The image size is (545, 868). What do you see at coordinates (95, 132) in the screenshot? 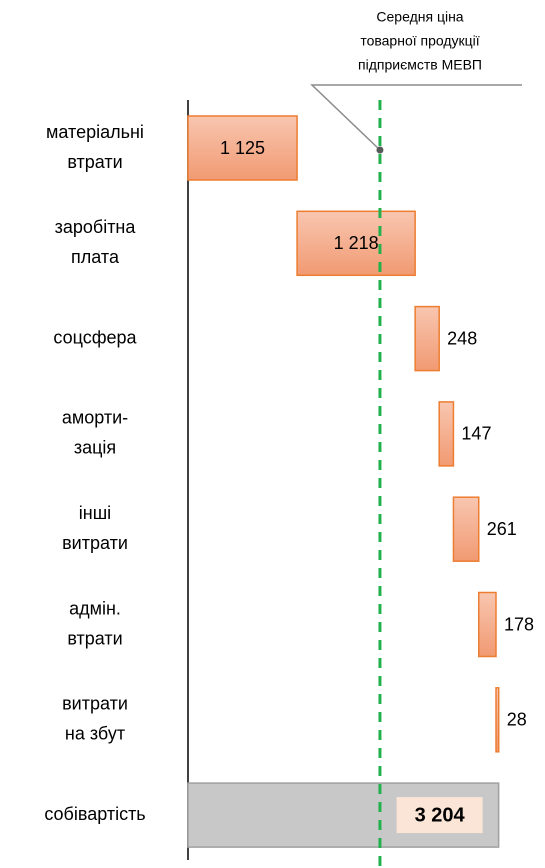
I see `category-label: матеріальні` at bounding box center [95, 132].